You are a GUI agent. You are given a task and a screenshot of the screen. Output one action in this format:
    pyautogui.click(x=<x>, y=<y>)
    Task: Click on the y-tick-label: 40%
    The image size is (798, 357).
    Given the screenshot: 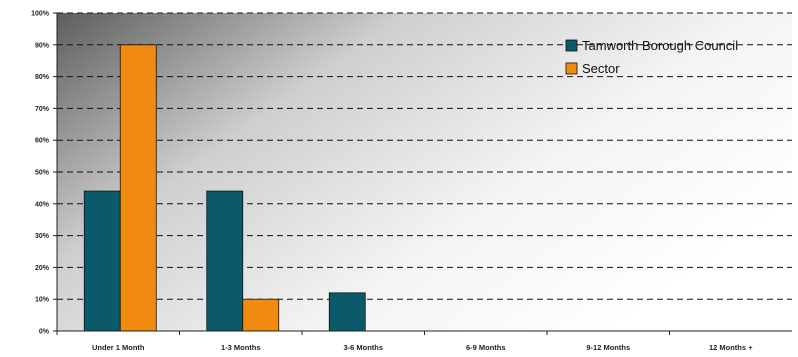 What is the action you would take?
    pyautogui.click(x=42, y=204)
    